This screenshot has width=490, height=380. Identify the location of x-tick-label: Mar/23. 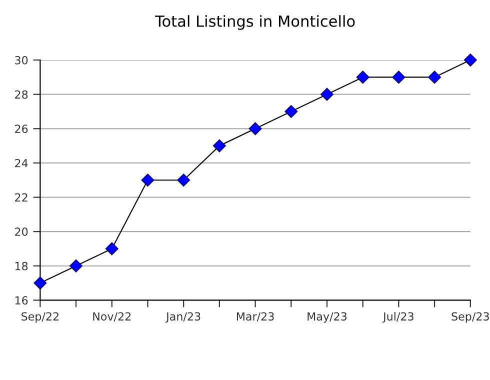
(255, 317).